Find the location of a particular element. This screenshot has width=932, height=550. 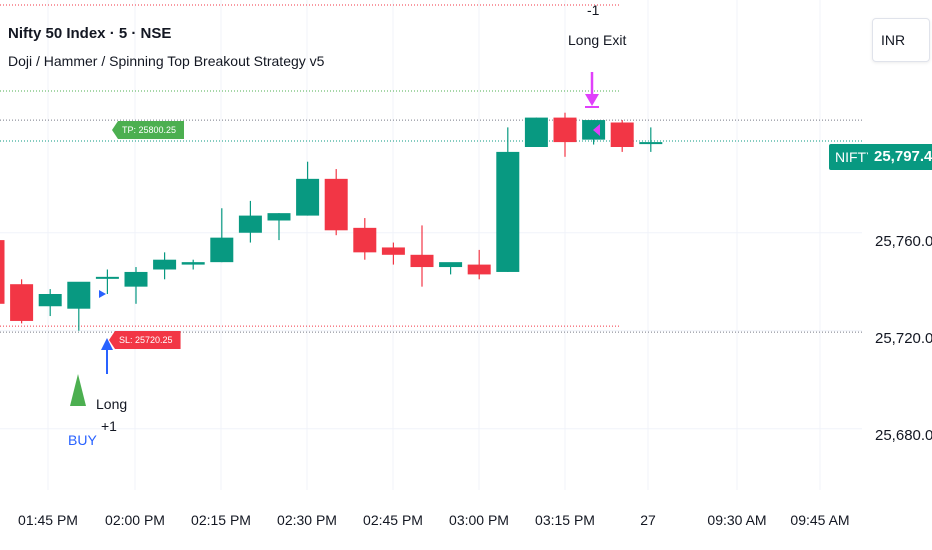

price-axis-label: 25,760.00 is located at coordinates (903, 241).